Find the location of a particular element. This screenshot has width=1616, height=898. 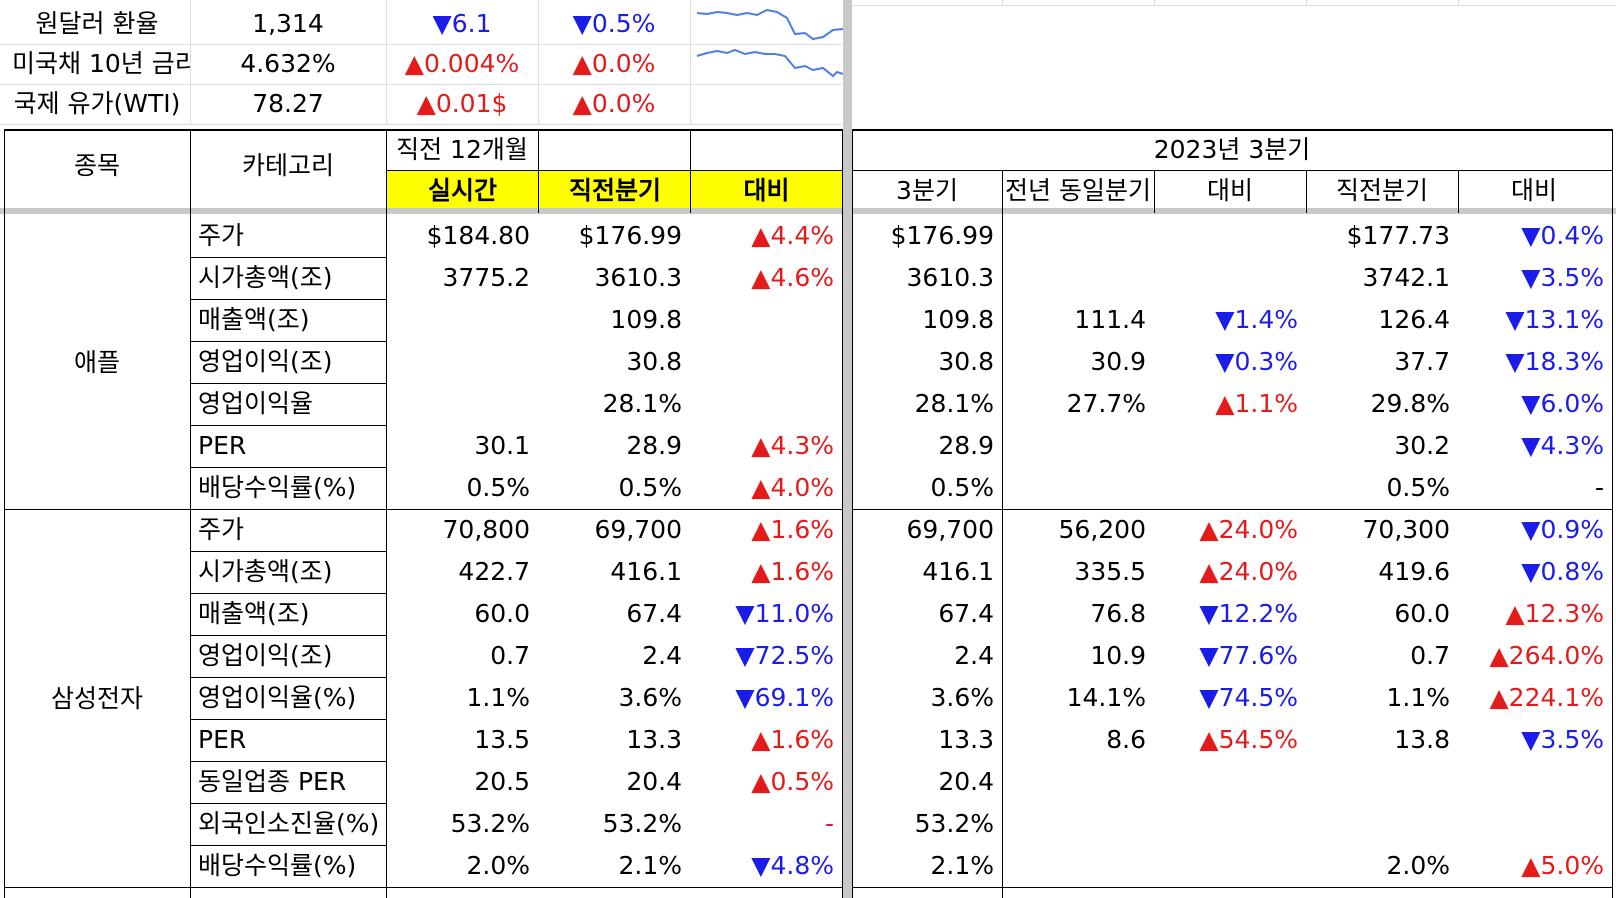

prev-quarter-2-cell: 30.2 is located at coordinates (1422, 445).